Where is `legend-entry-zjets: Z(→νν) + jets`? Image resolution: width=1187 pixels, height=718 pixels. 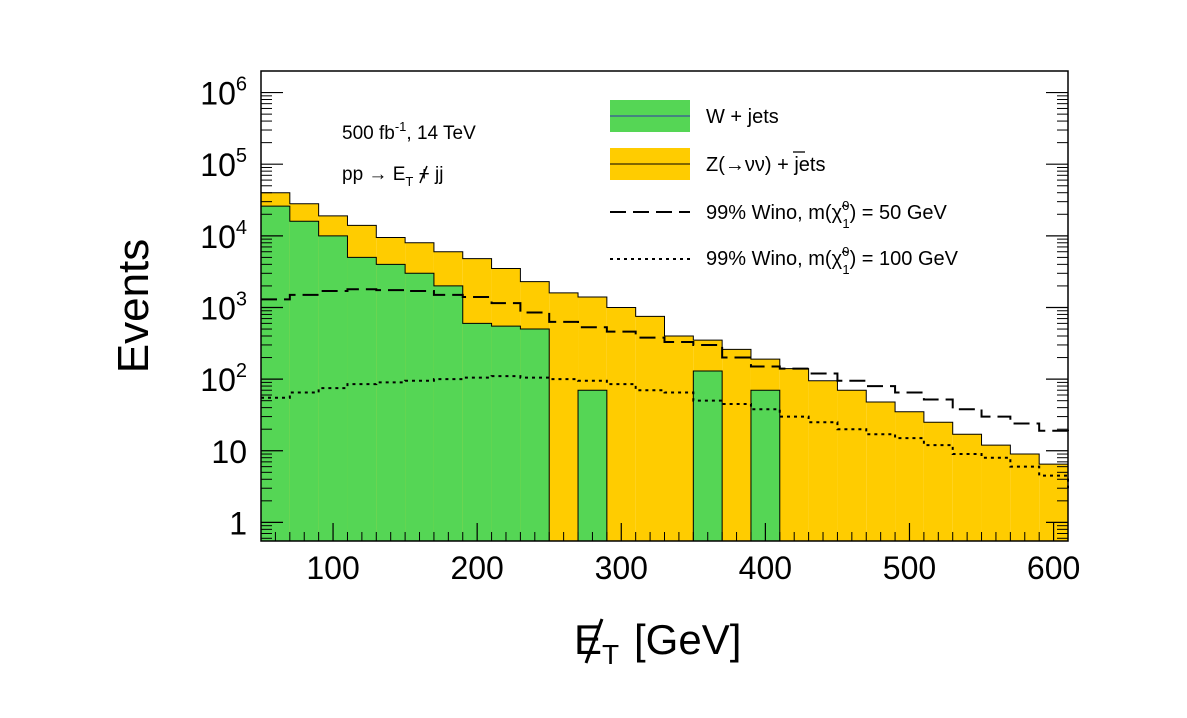
legend-entry-zjets: Z(→νν) + jets is located at coordinates (717, 164).